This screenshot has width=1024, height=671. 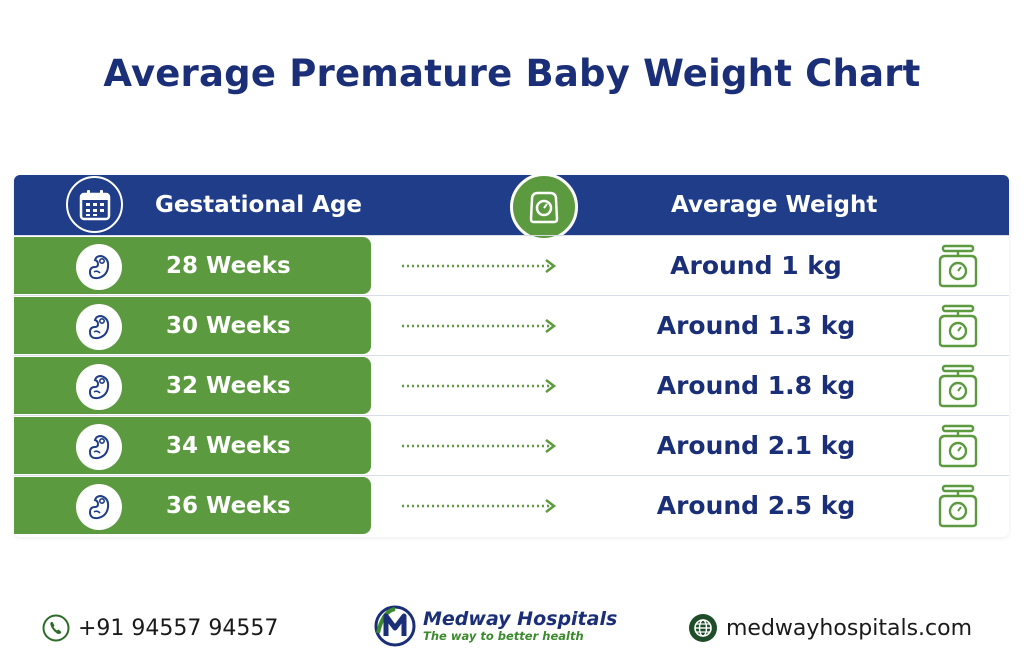 I want to click on table-row: 32 Weeks Around 1.8 kg, so click(x=511, y=385).